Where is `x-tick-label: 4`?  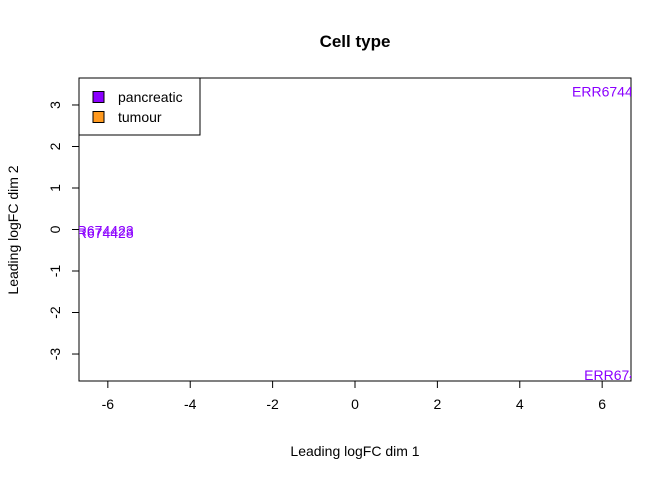 x-tick-label: 4 is located at coordinates (520, 404).